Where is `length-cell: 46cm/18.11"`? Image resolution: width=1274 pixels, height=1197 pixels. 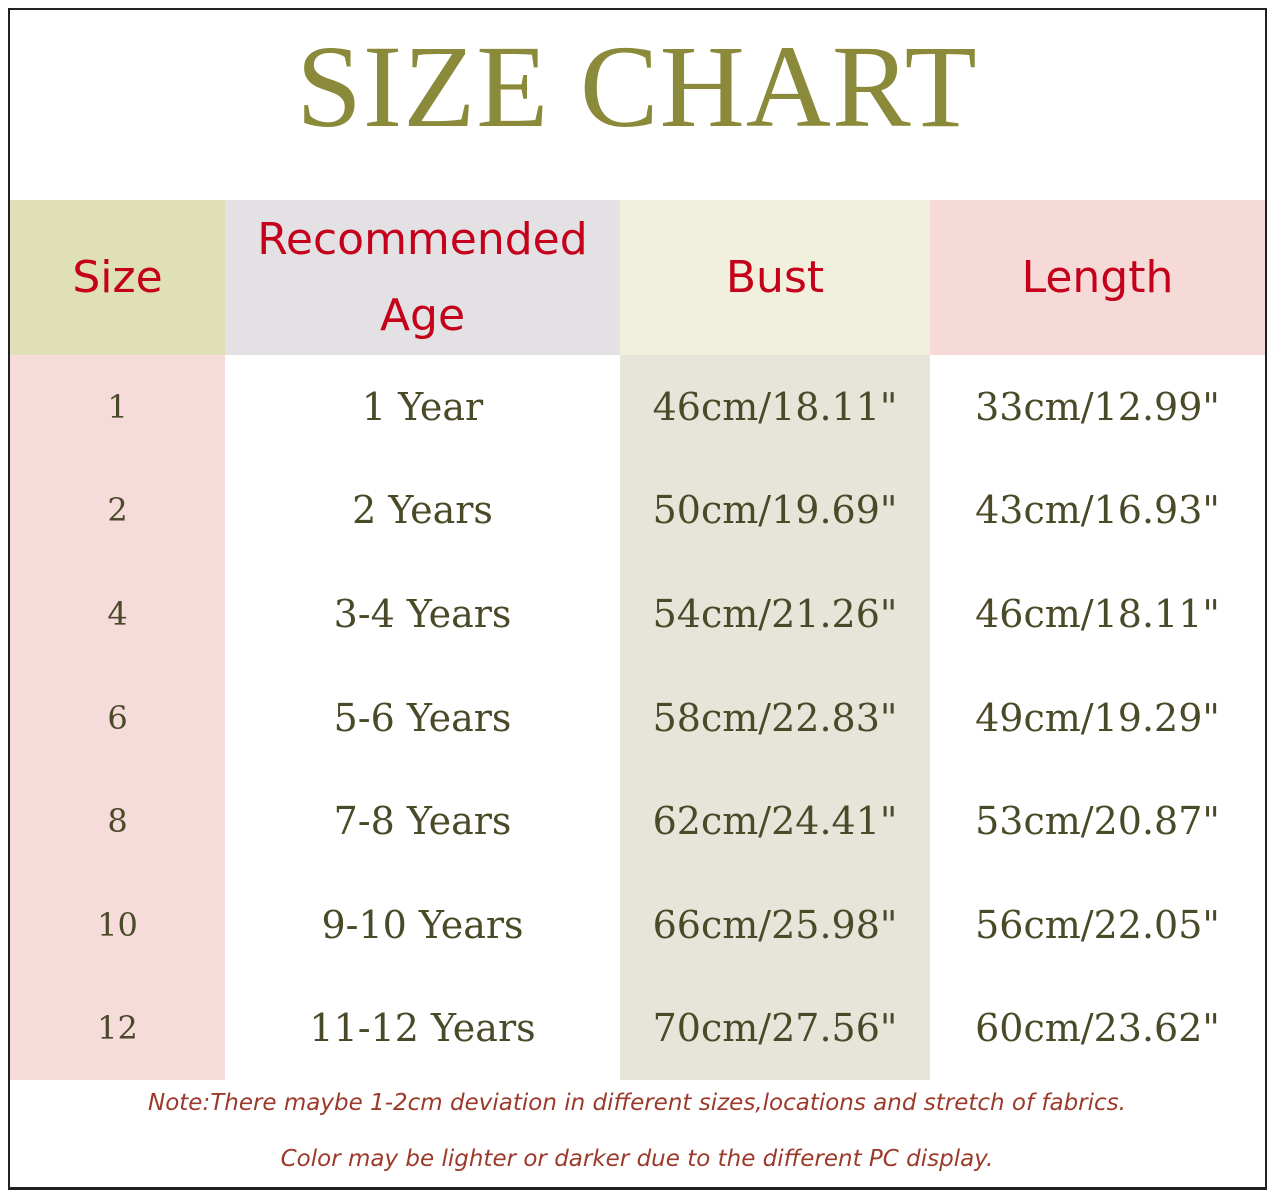
length-cell: 46cm/18.11" is located at coordinates (1097, 613).